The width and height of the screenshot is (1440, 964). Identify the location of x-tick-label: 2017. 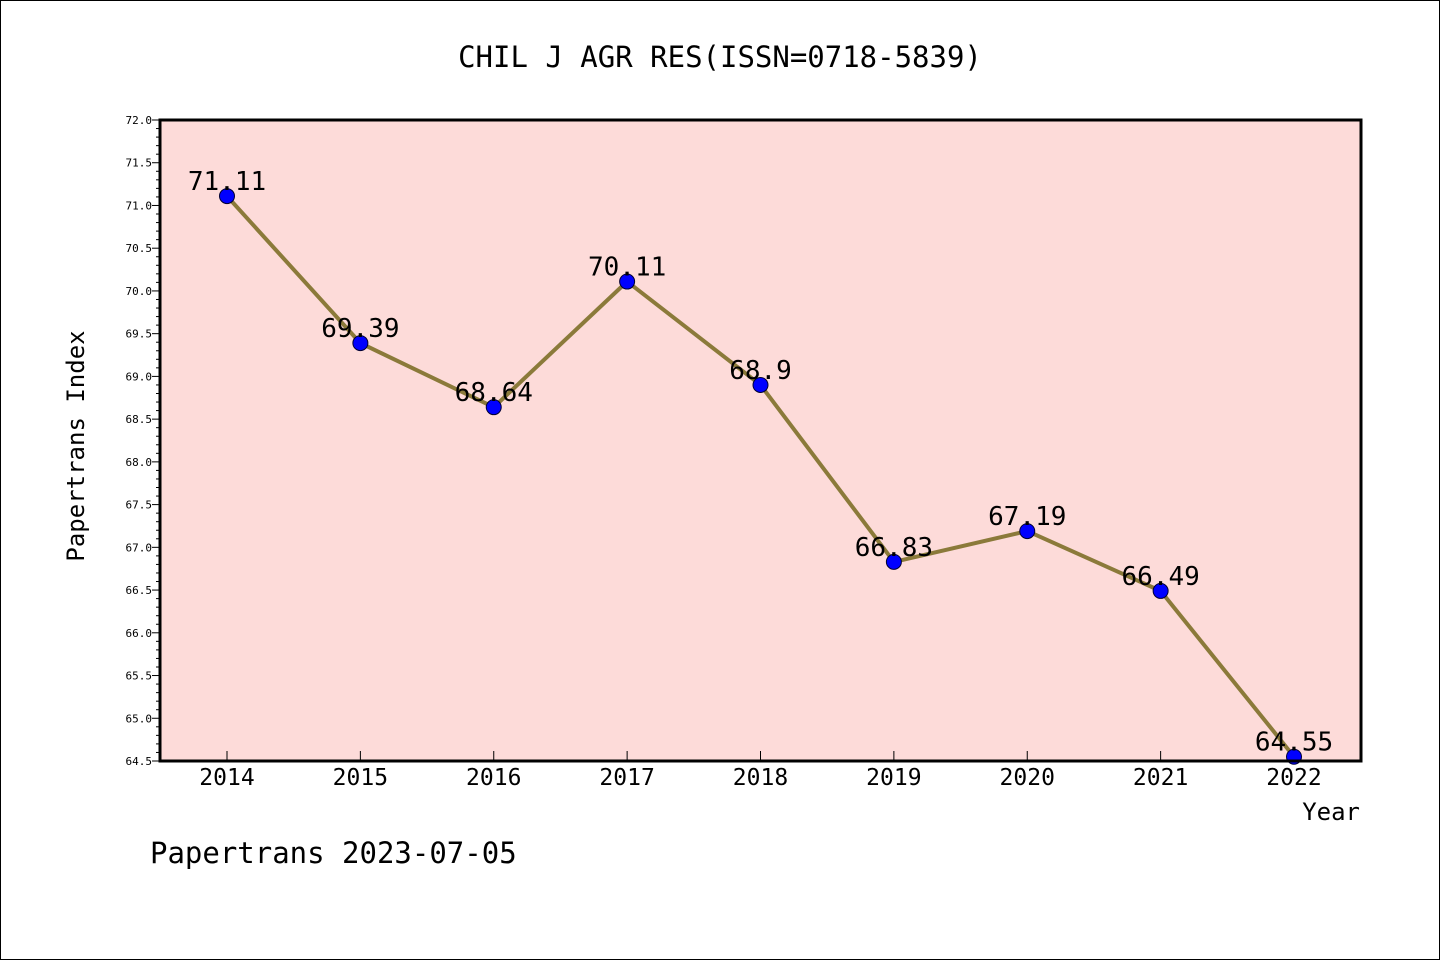
(626, 778).